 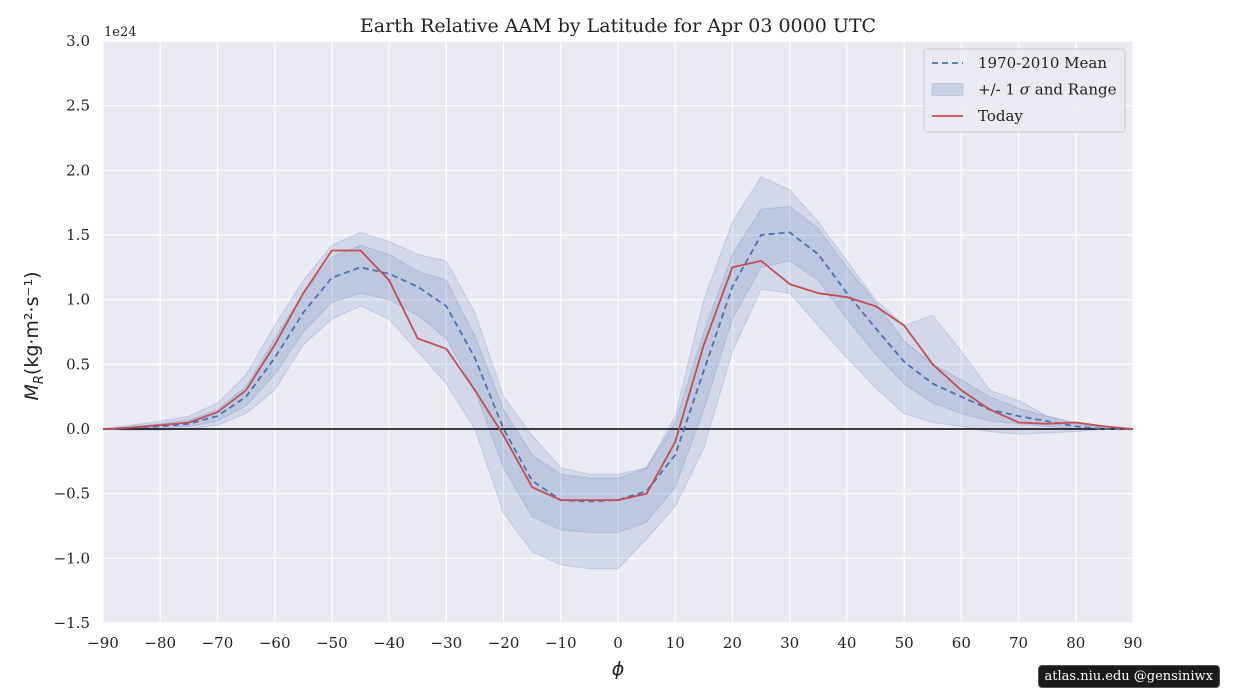 I want to click on y-axis-label: MR(kg·m²·s⁻¹), so click(x=34, y=335).